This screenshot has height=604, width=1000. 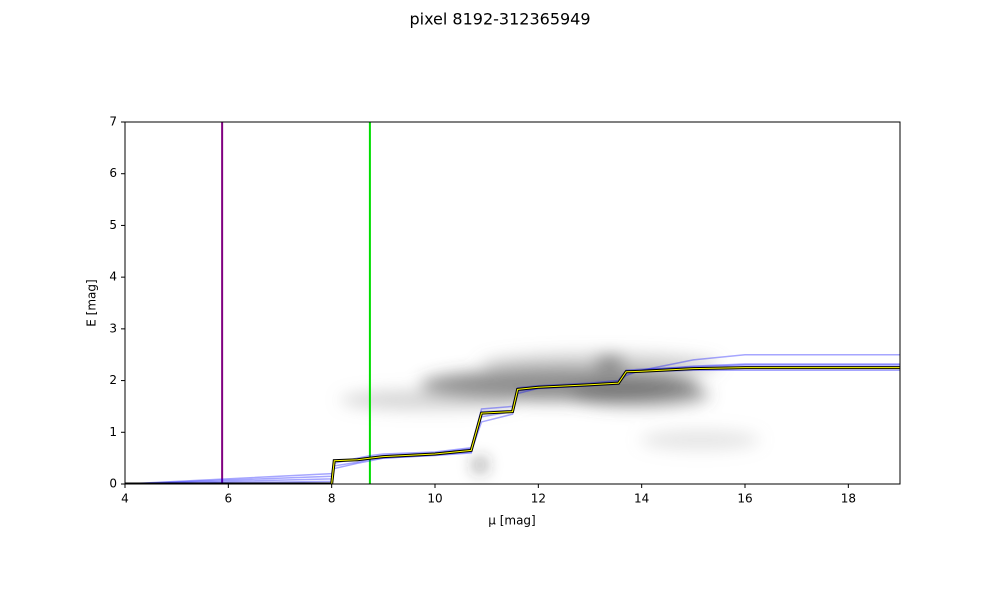 What do you see at coordinates (113, 328) in the screenshot?
I see `y-tick-label: 3` at bounding box center [113, 328].